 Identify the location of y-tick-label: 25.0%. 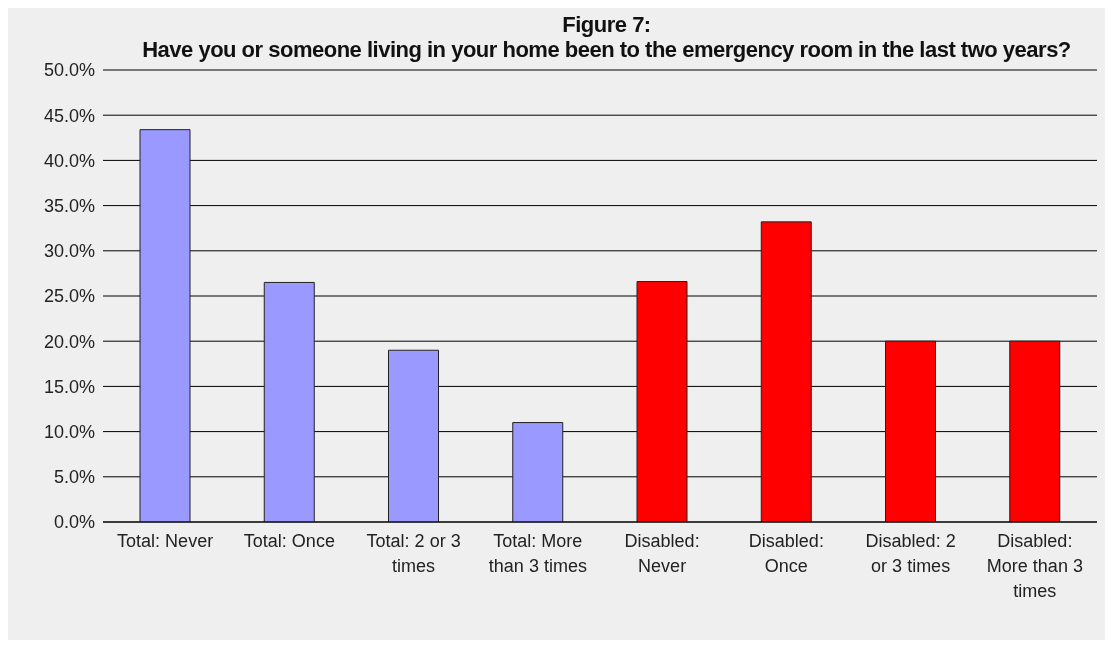
(69, 296).